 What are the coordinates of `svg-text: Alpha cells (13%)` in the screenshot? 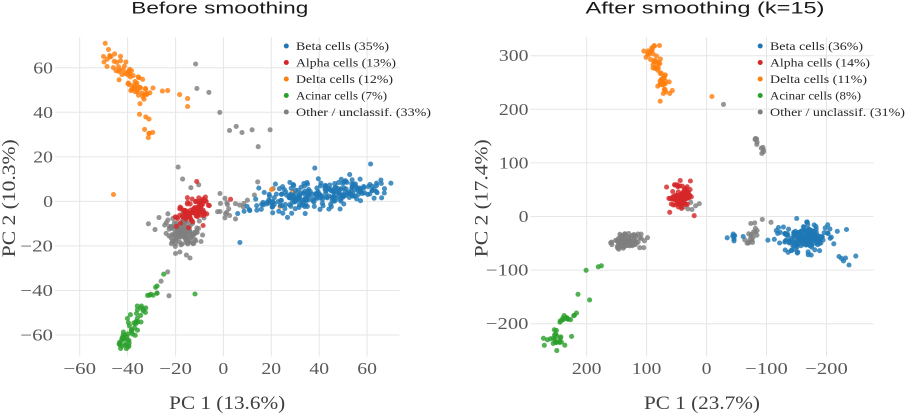 It's located at (346, 63).